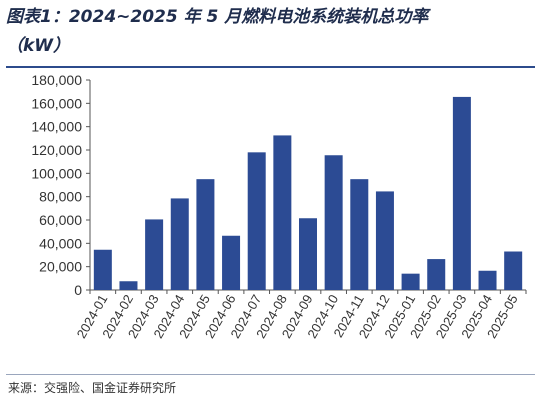 The image size is (541, 405). Describe the element at coordinates (60, 267) in the screenshot. I see `y-tick-label: 20,000` at that location.